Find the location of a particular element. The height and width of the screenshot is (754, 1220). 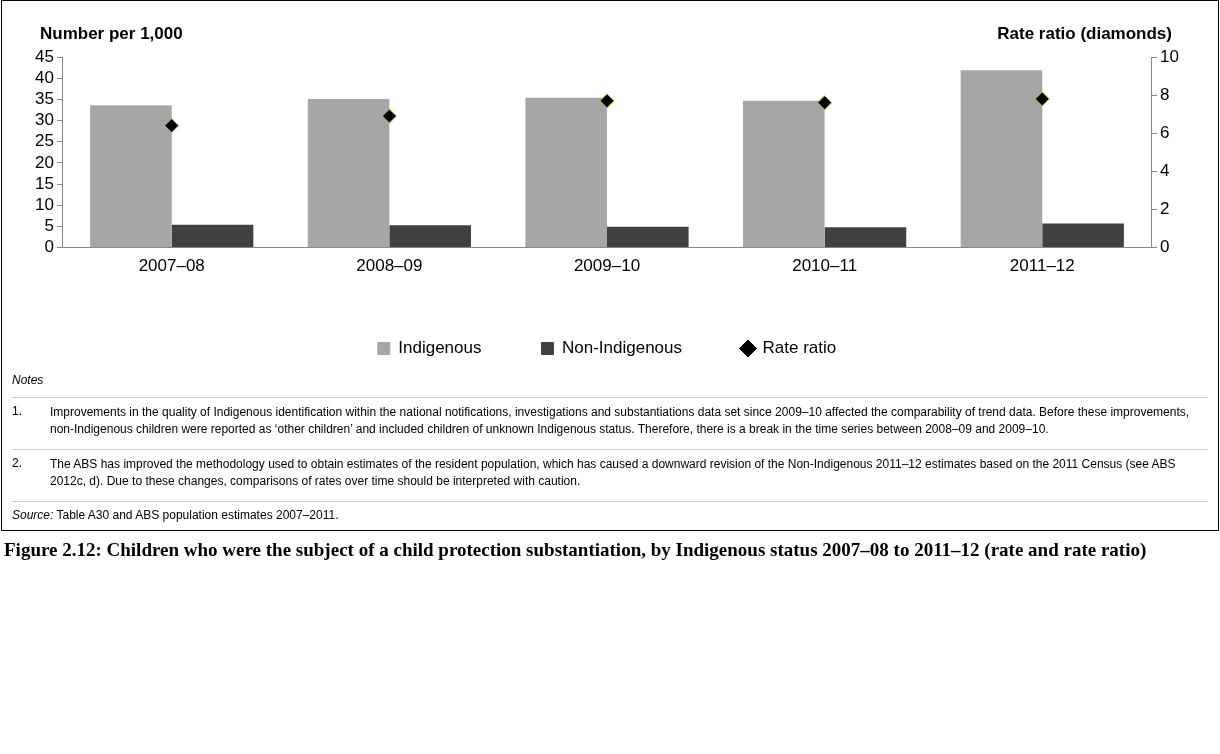

y-tick-label: 20 is located at coordinates (44, 162).